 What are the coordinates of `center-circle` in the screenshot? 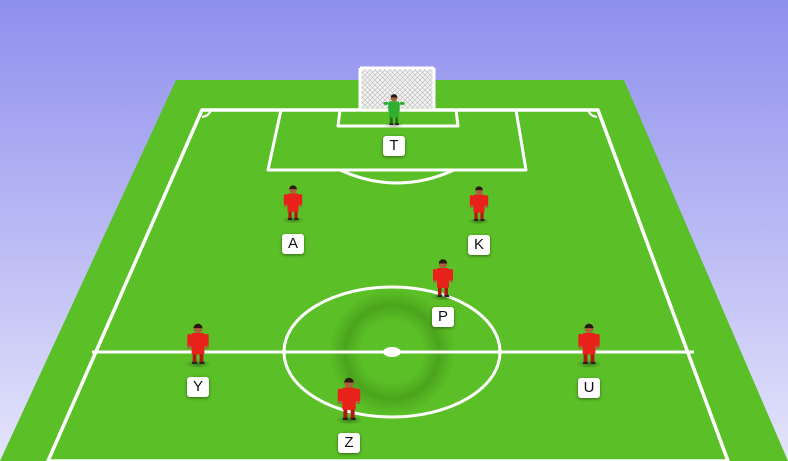 It's located at (392, 352).